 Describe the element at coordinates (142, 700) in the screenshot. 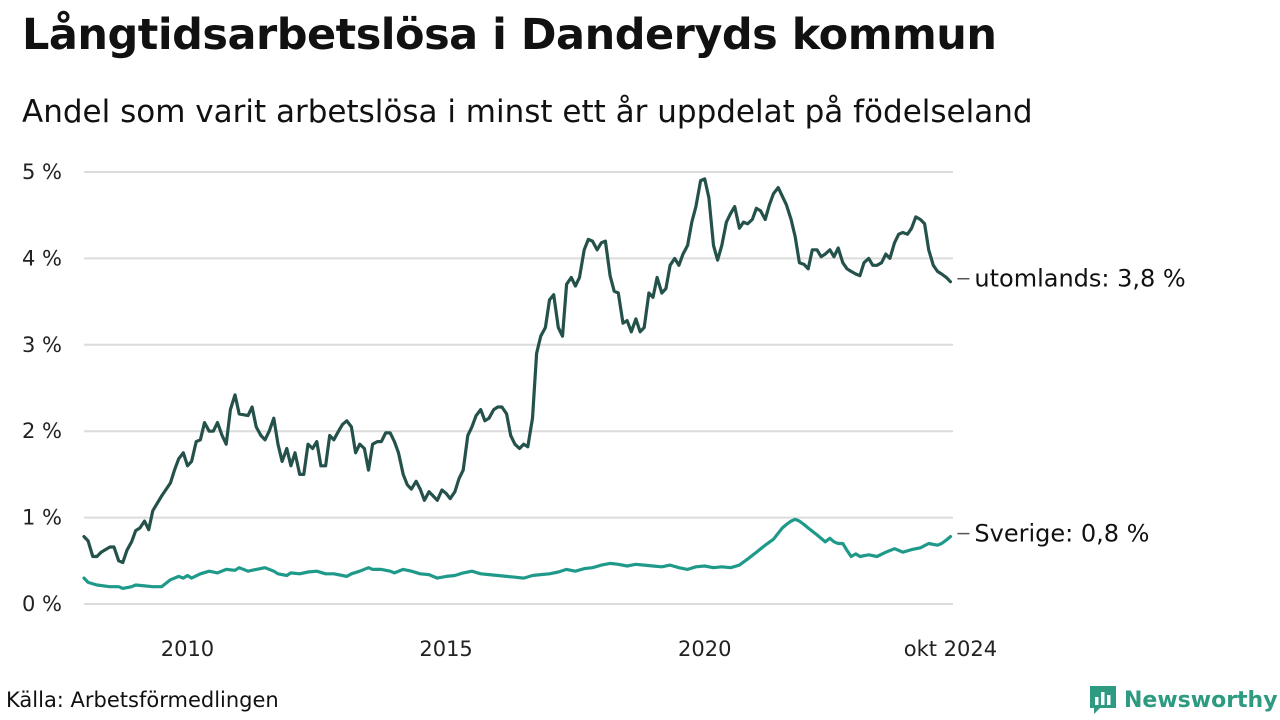

I see `source-credit: Källa: Arbetsförmedlingen` at that location.